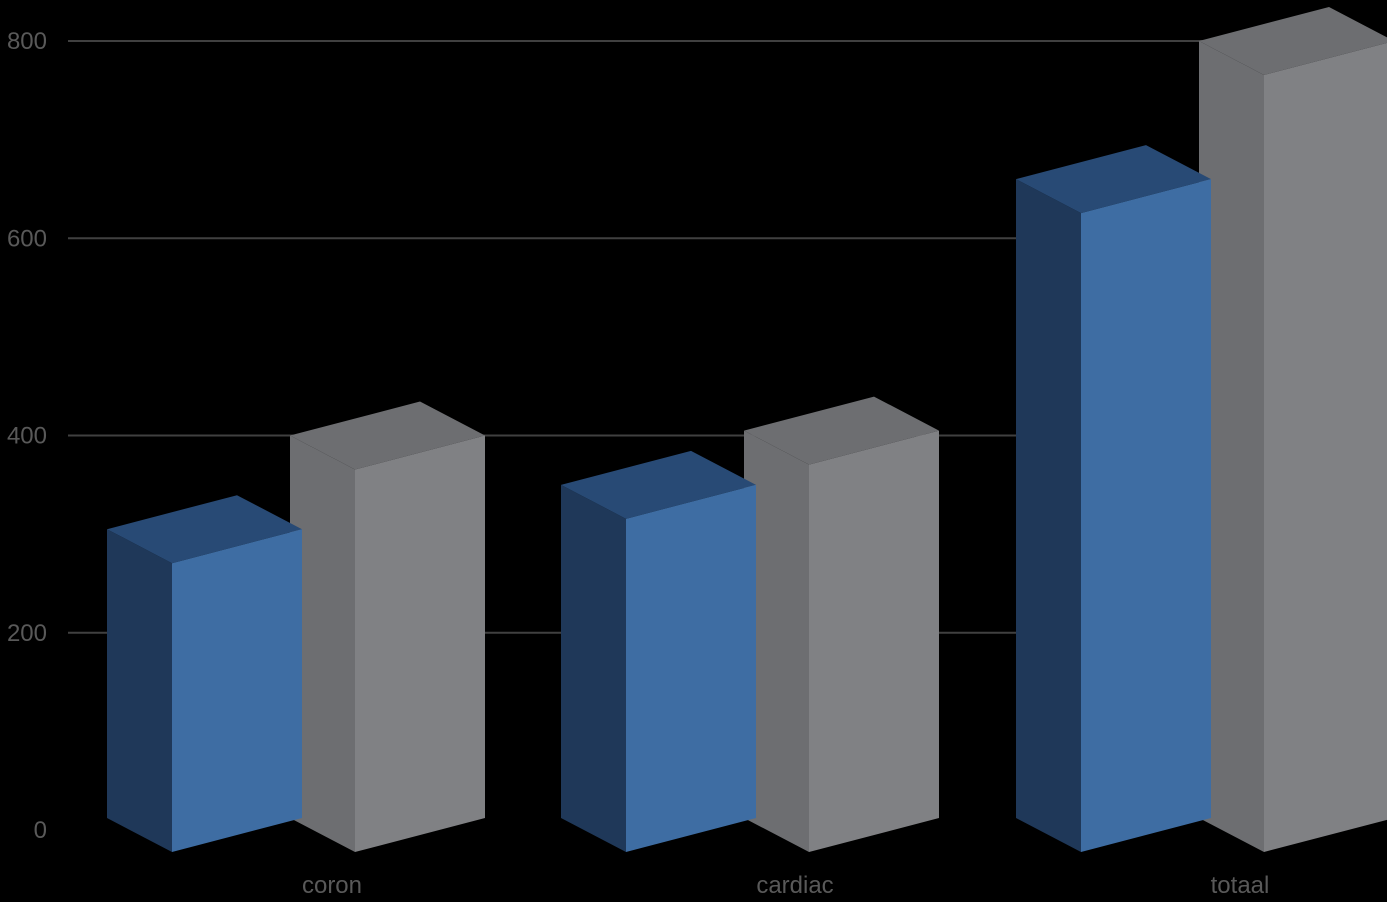 The image size is (1387, 902). I want to click on y-tick-label: 600, so click(27, 238).